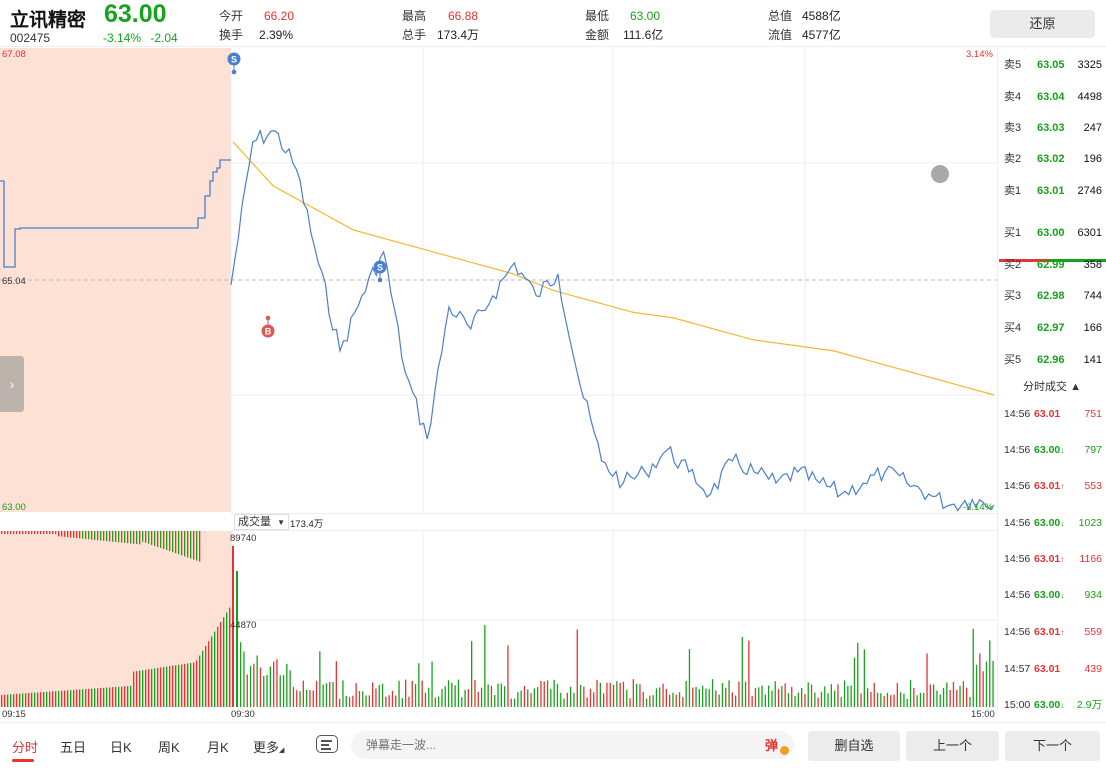 The image size is (1106, 768). I want to click on remove-watchlist-button: 删自选, so click(854, 746).